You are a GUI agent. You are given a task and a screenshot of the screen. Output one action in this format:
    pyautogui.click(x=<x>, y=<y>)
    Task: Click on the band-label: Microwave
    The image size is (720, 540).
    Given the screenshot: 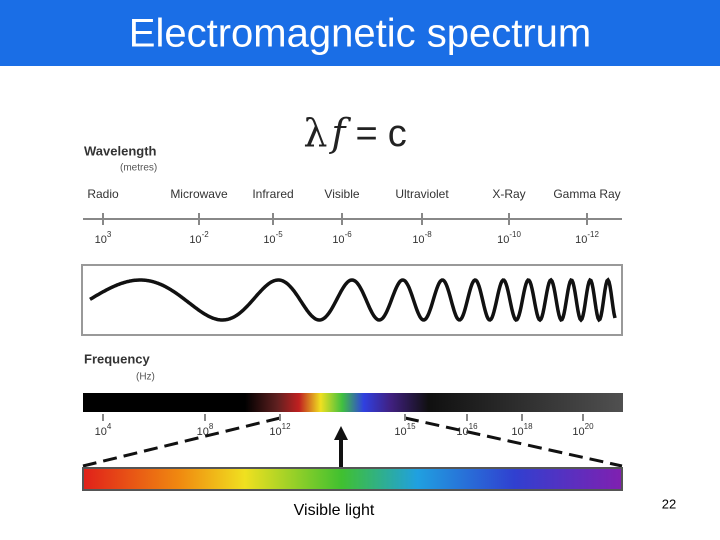 What is the action you would take?
    pyautogui.click(x=199, y=194)
    